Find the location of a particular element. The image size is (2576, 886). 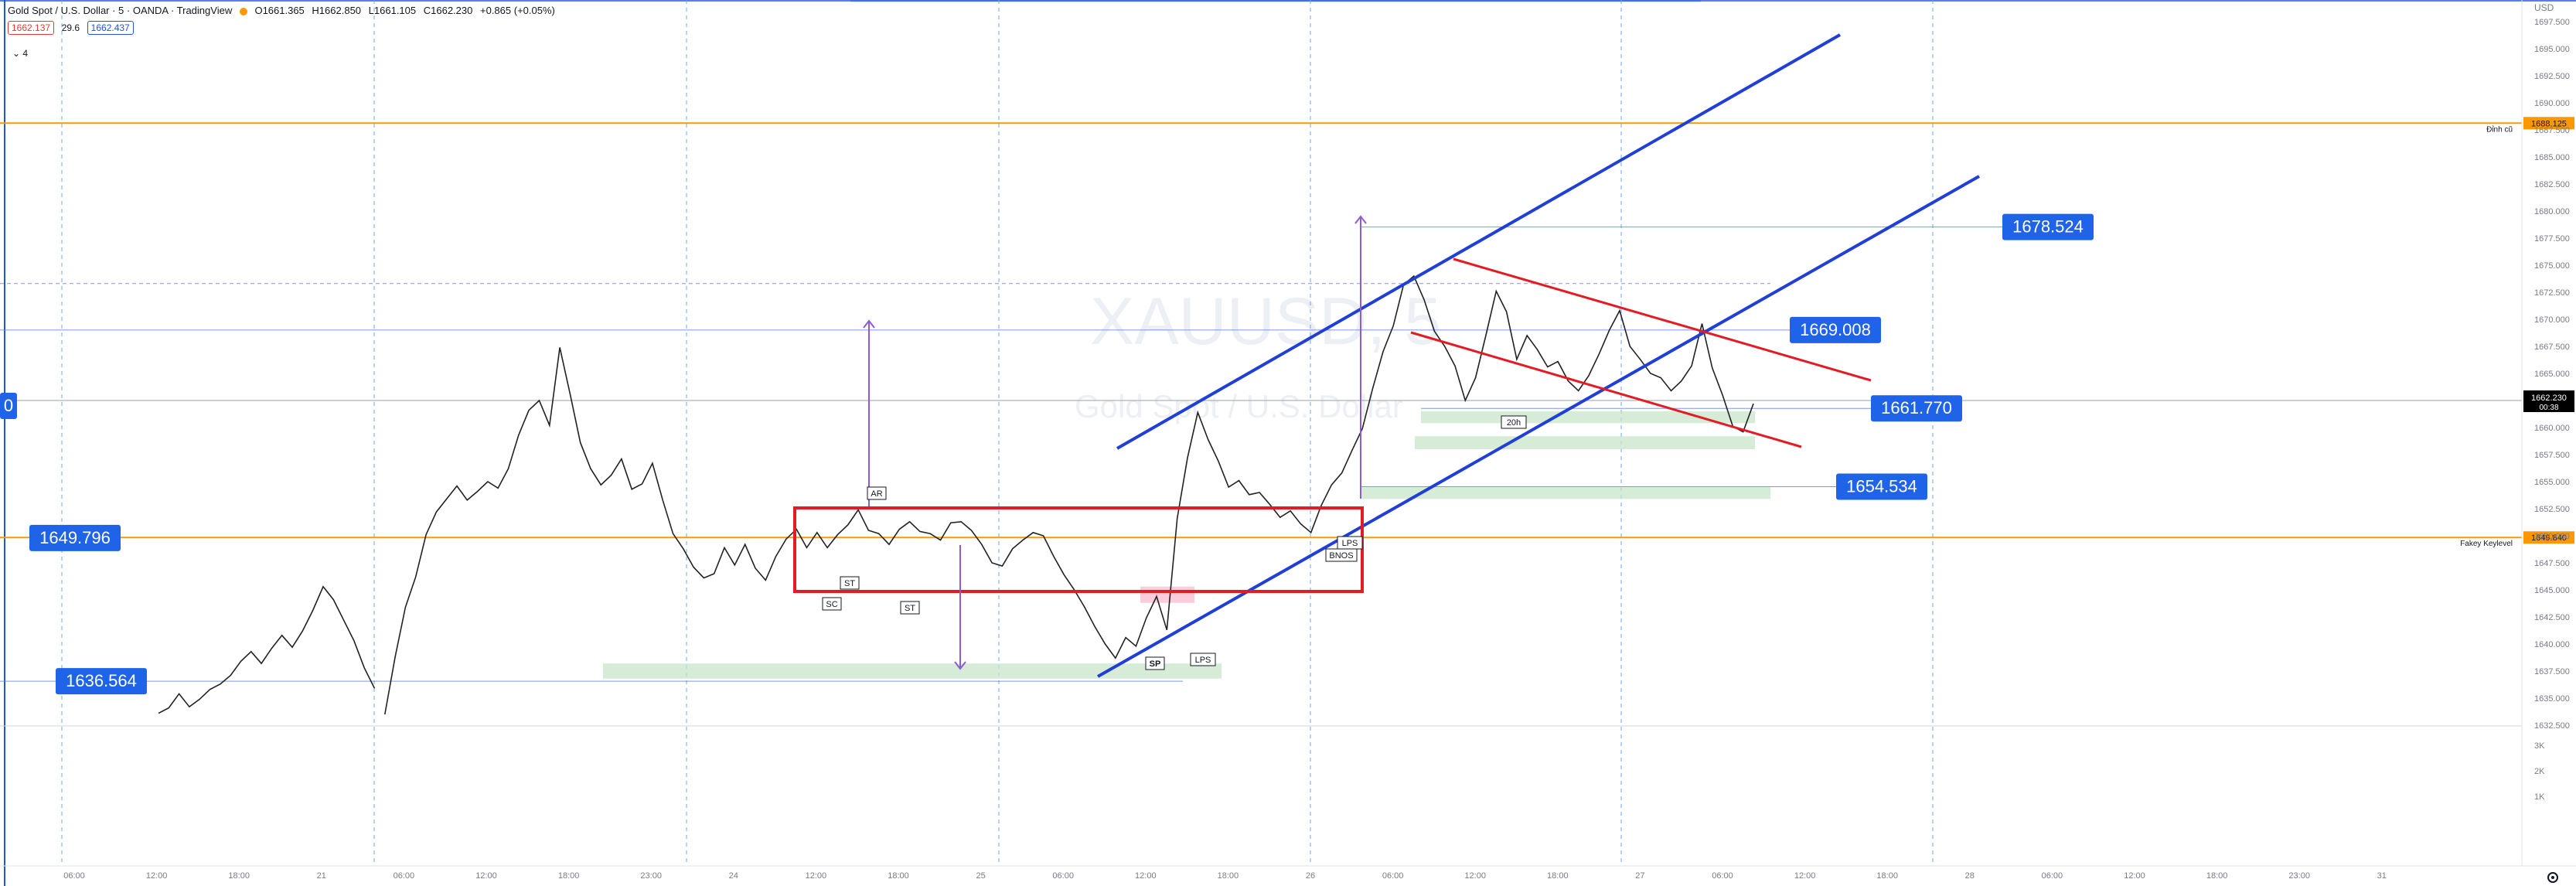

annotation-labels: AR SC ST ST SP LPS LPS BNOS 20h is located at coordinates (1174, 542).